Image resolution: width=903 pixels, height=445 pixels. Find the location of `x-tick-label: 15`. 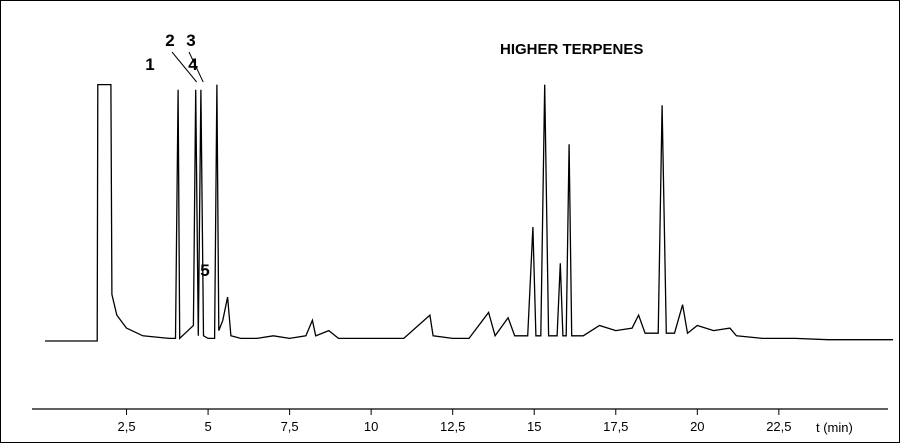

x-tick-label: 15 is located at coordinates (534, 426).